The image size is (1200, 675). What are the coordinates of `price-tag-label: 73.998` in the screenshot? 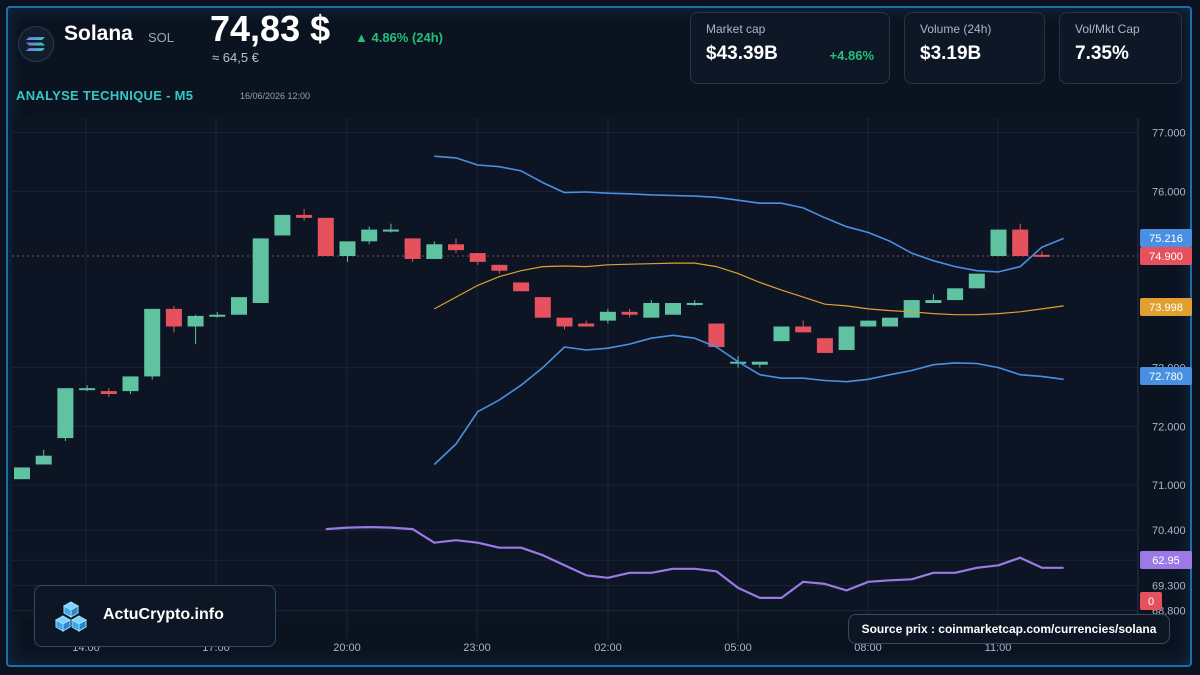 It's located at (1166, 308).